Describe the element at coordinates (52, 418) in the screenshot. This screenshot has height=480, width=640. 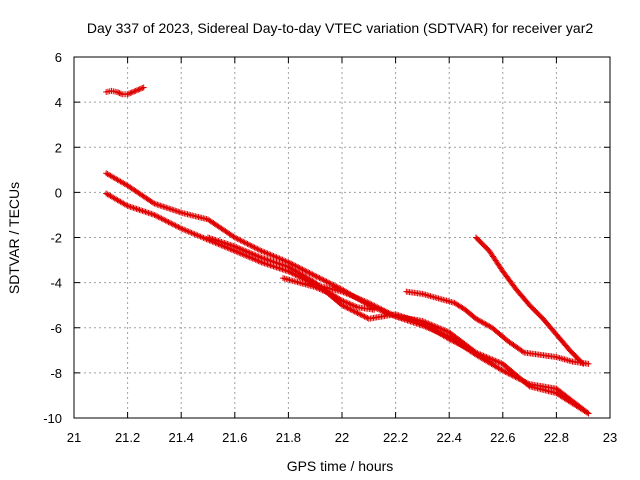
I see `y-tick-label: -10` at that location.